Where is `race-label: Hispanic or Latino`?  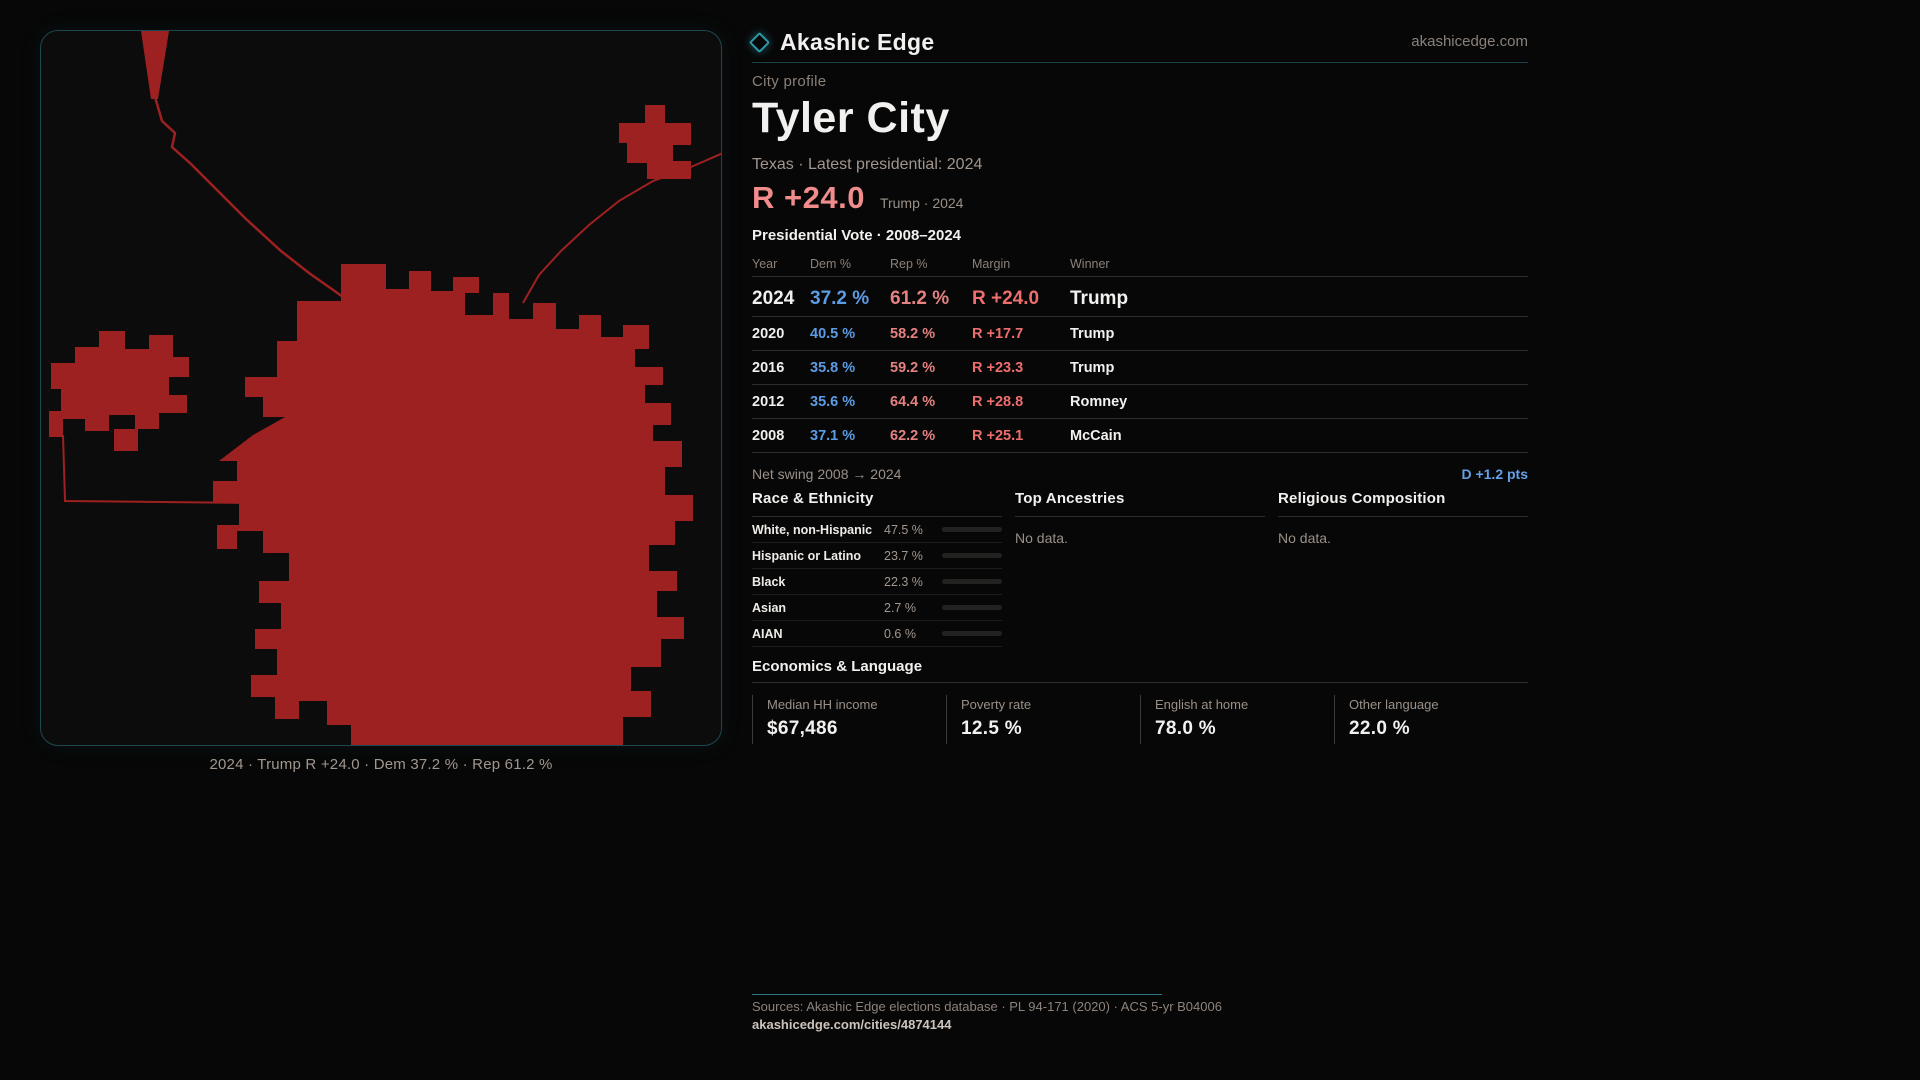 race-label: Hispanic or Latino is located at coordinates (807, 555).